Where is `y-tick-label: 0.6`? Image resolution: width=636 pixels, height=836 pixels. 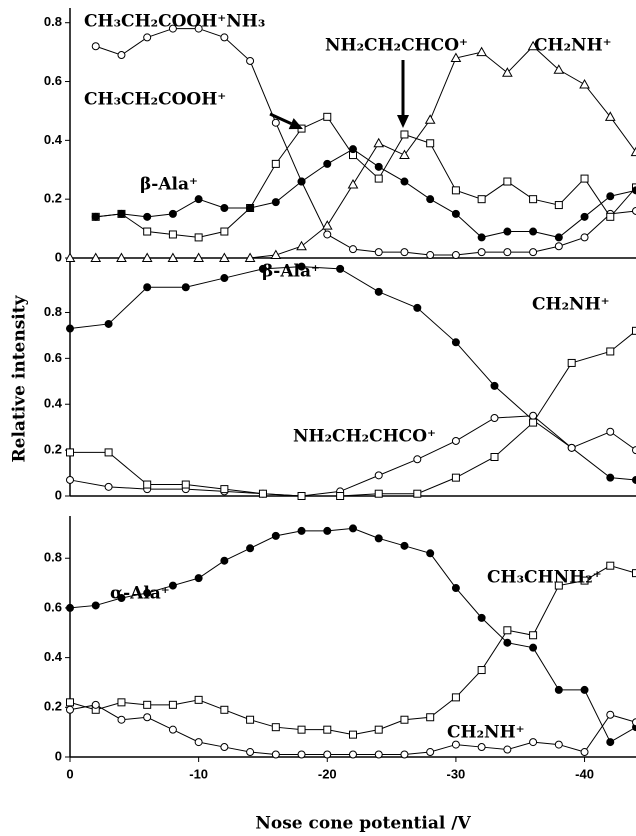 y-tick-label: 0.6 is located at coordinates (53, 606).